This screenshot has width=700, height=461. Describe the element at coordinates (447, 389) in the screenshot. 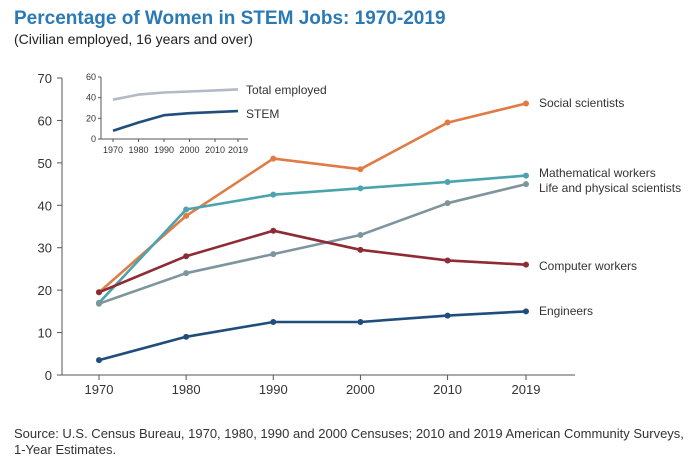

I see `x-tick-label: 2010` at that location.